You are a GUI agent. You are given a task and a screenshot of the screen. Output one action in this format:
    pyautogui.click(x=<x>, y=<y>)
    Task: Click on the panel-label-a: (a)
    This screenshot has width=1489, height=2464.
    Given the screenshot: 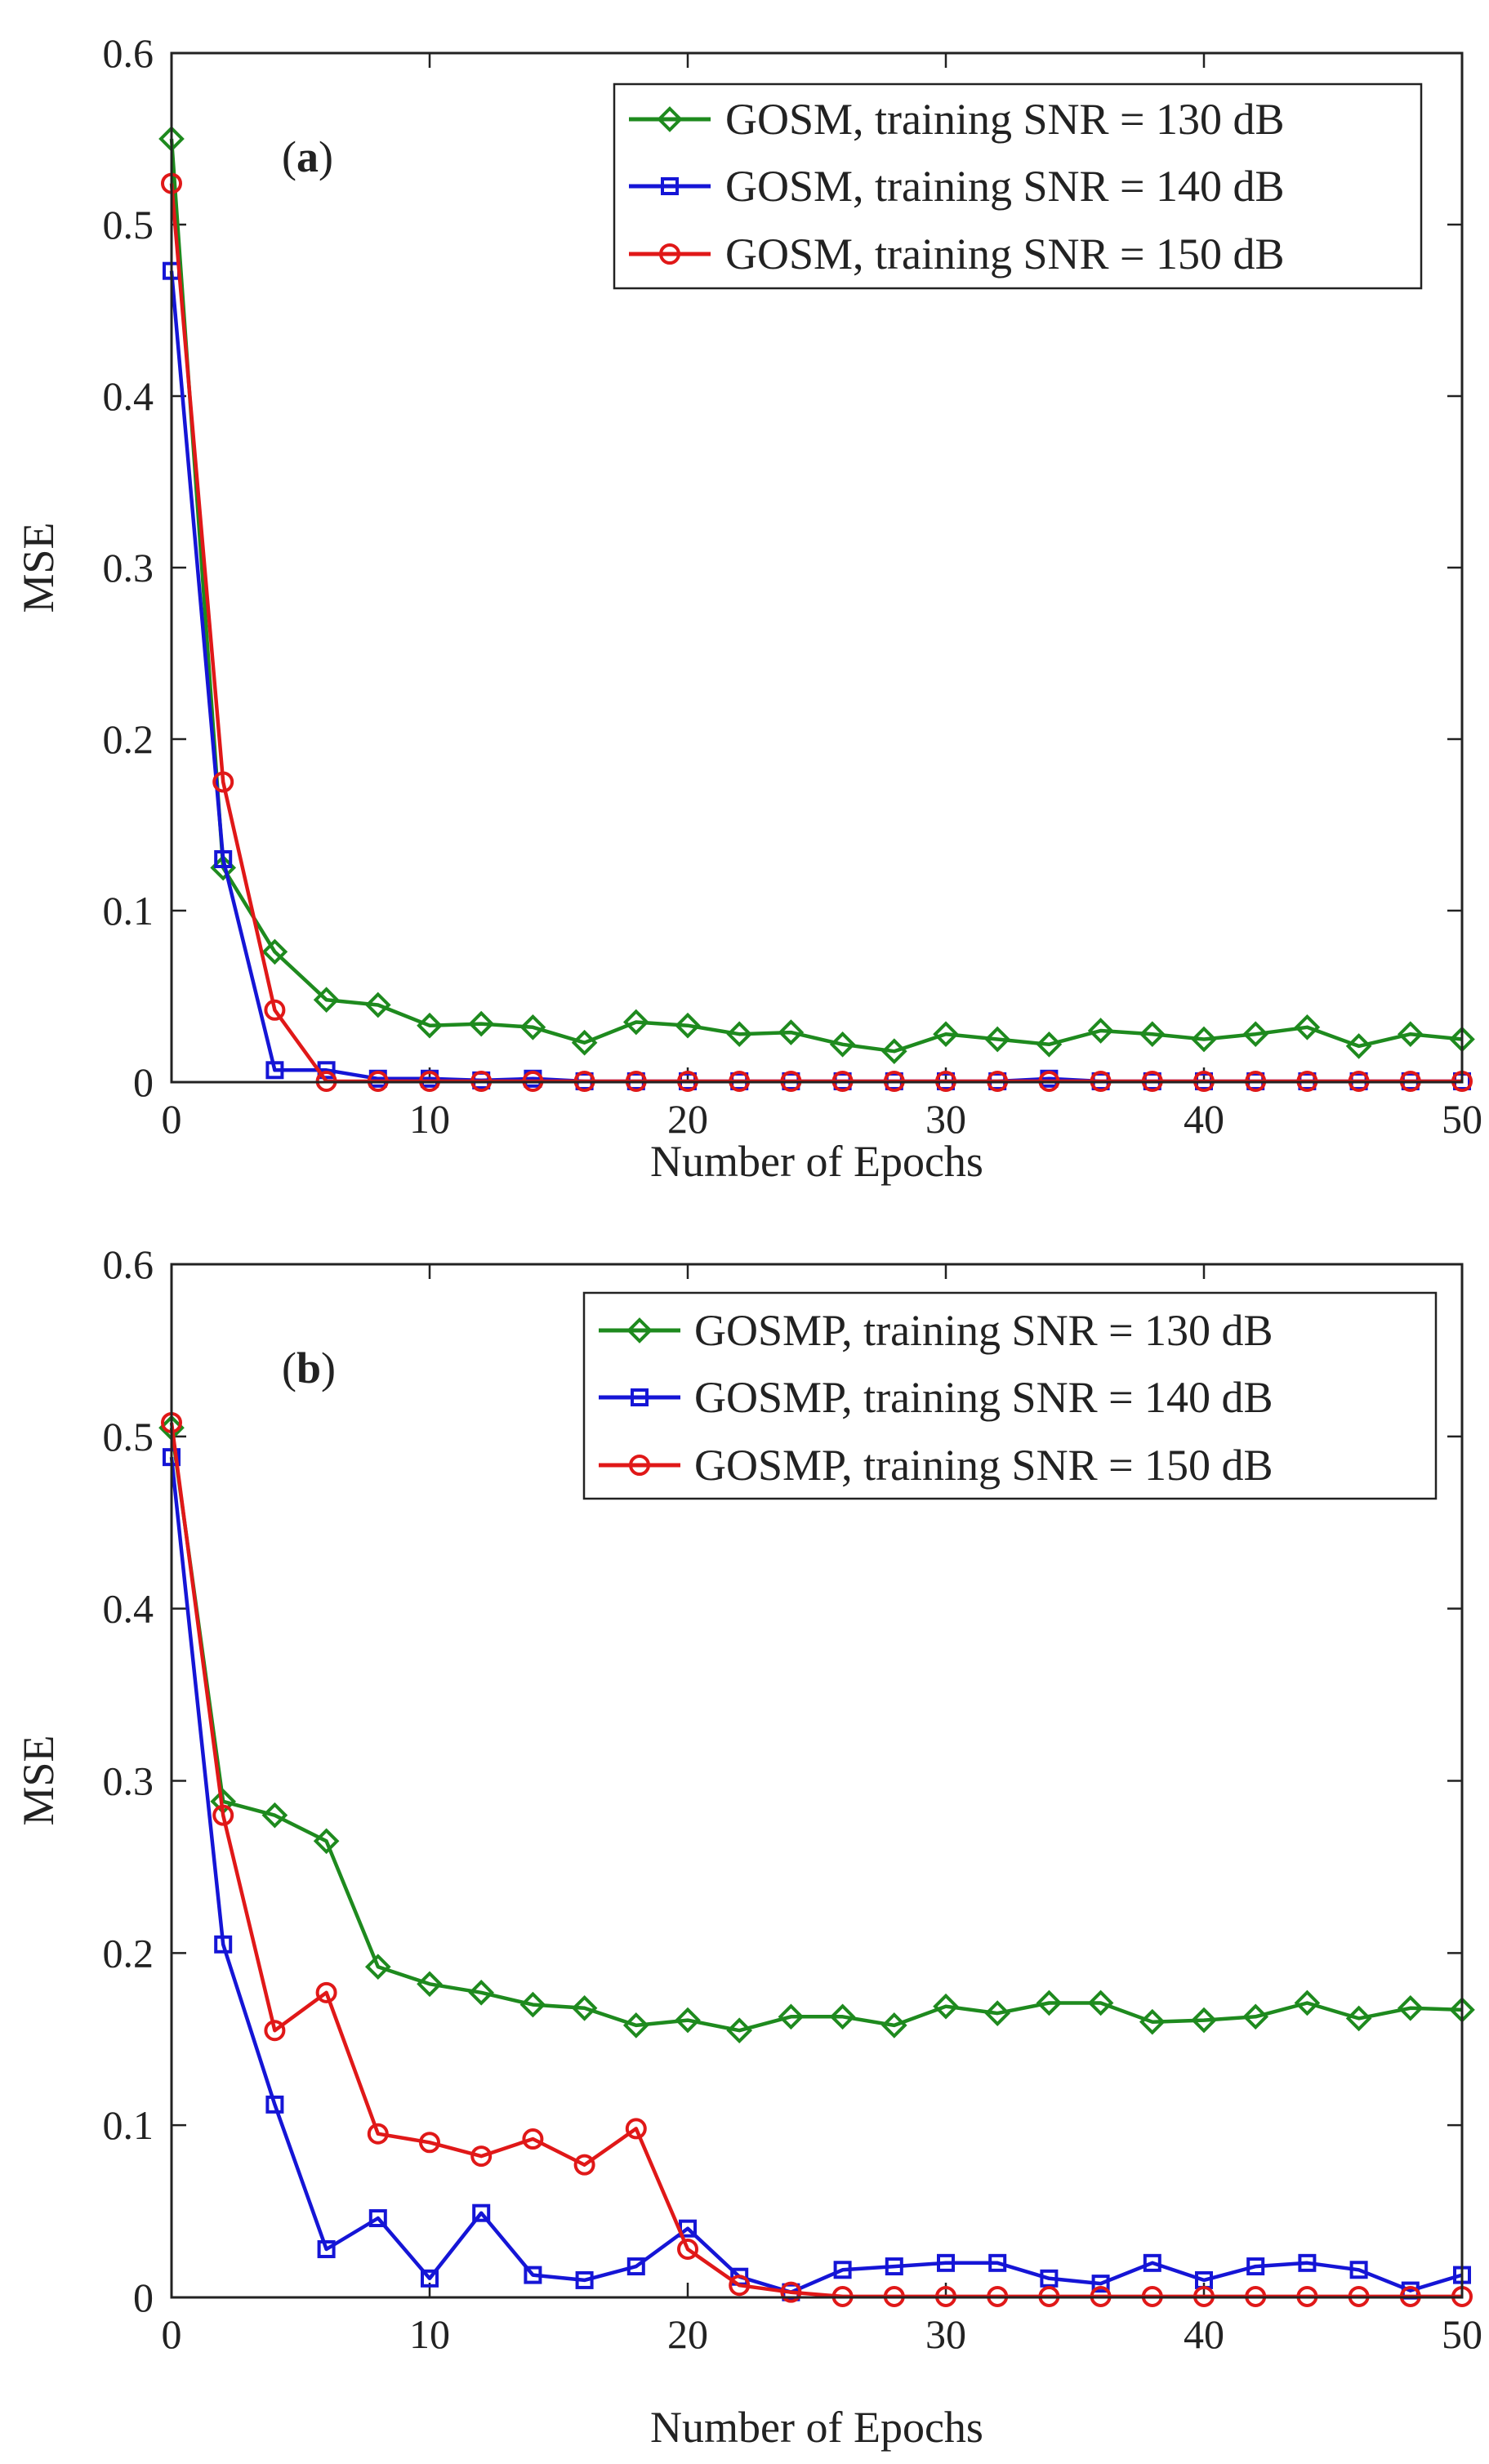 What is the action you would take?
    pyautogui.click(x=307, y=156)
    